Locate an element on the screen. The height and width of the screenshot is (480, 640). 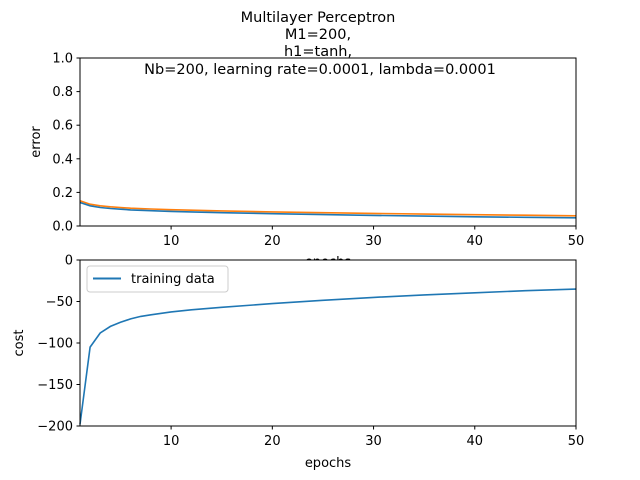
error-y-ticks: 0.0 0.2 0.4 0.6 0.8 1.0 is located at coordinates (66, 143).